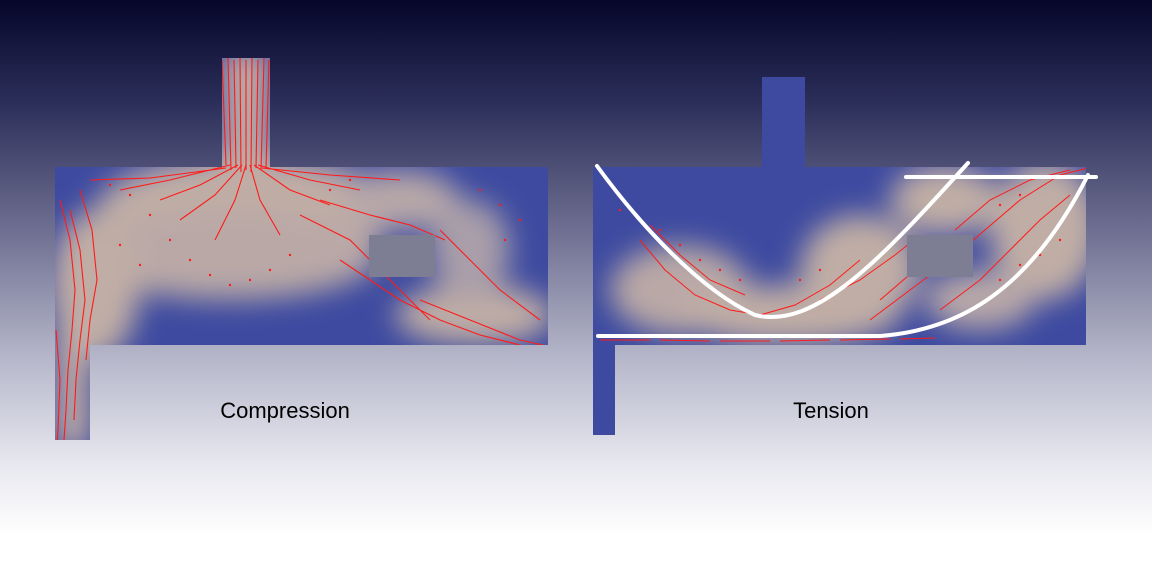  Describe the element at coordinates (831, 410) in the screenshot. I see `tension-label: Tension` at that location.